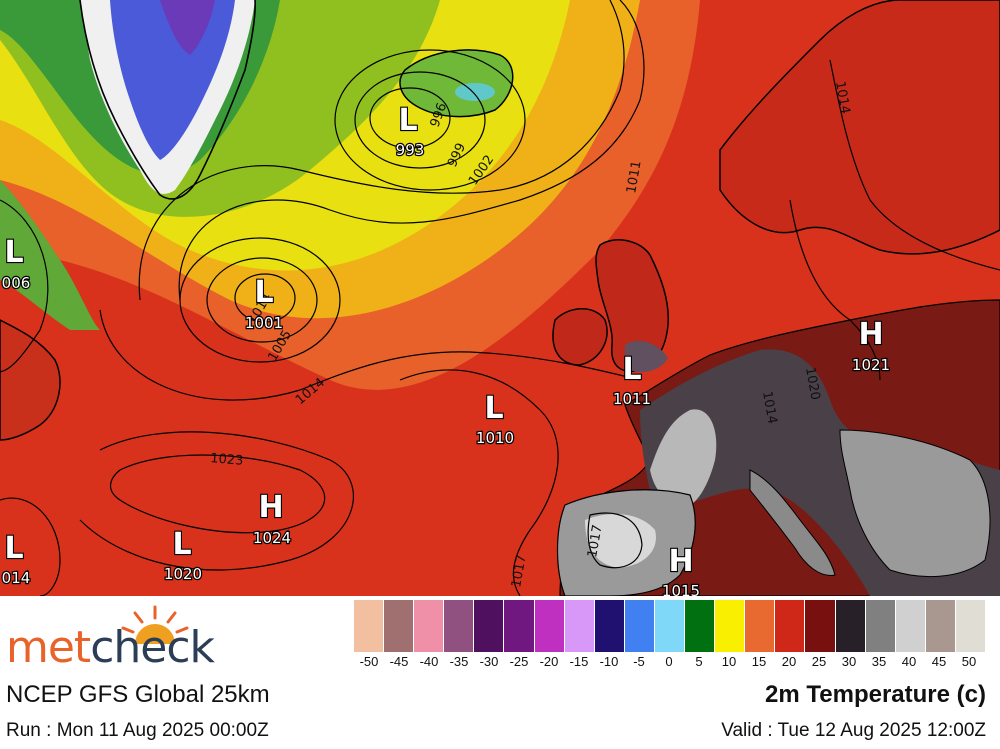 This screenshot has width=1000, height=749. I want to click on brand-part-check: check, so click(152, 647).